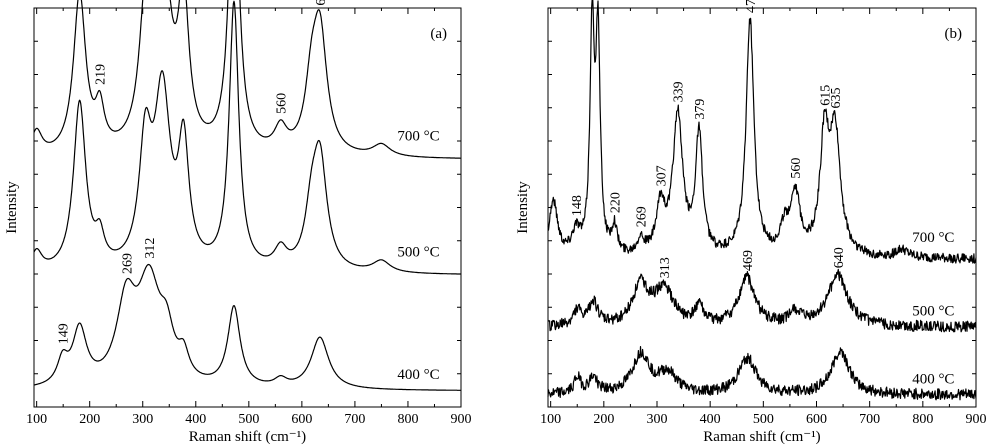 This screenshot has height=448, width=1001. What do you see at coordinates (825, 95) in the screenshot?
I see `peak-label: 615` at bounding box center [825, 95].